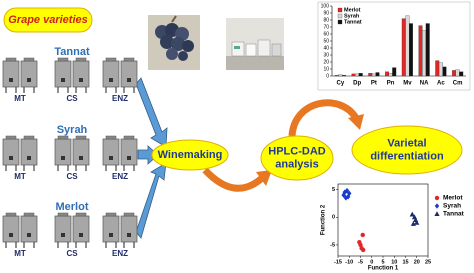  What do you see at coordinates (326, 55) in the screenshot?
I see `y-tick-label: 30` at bounding box center [326, 55].